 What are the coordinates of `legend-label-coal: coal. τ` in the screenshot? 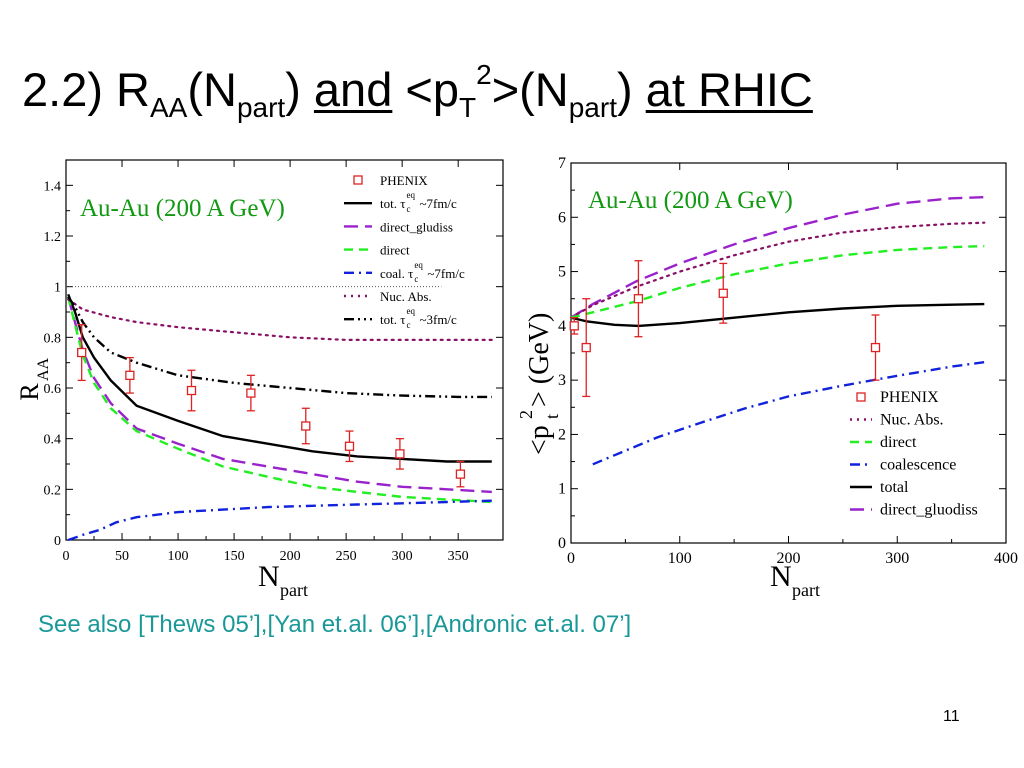 It's located at (396, 273).